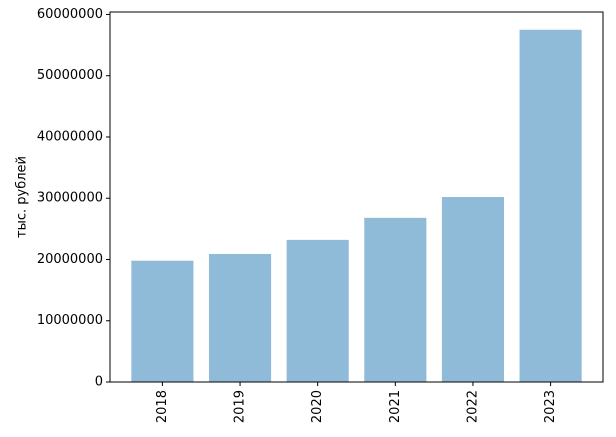 This screenshot has height=437, width=616. Describe the element at coordinates (550, 406) in the screenshot. I see `x-tick-label: 2023` at that location.